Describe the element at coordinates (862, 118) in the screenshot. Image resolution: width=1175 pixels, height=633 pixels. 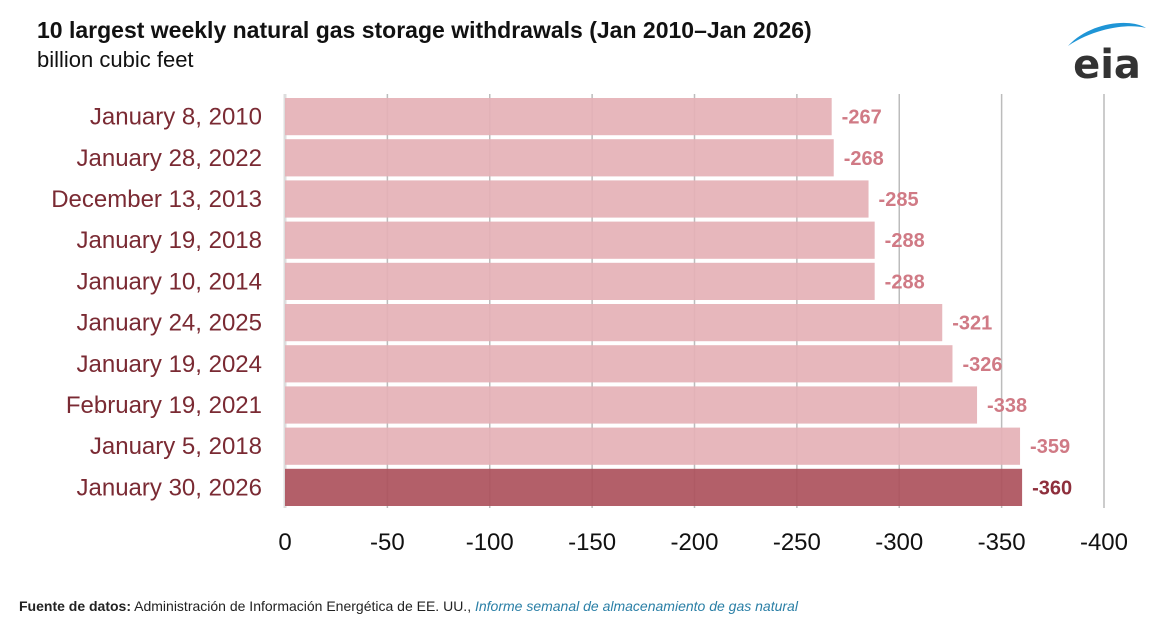
I see `data-label: -267` at that location.